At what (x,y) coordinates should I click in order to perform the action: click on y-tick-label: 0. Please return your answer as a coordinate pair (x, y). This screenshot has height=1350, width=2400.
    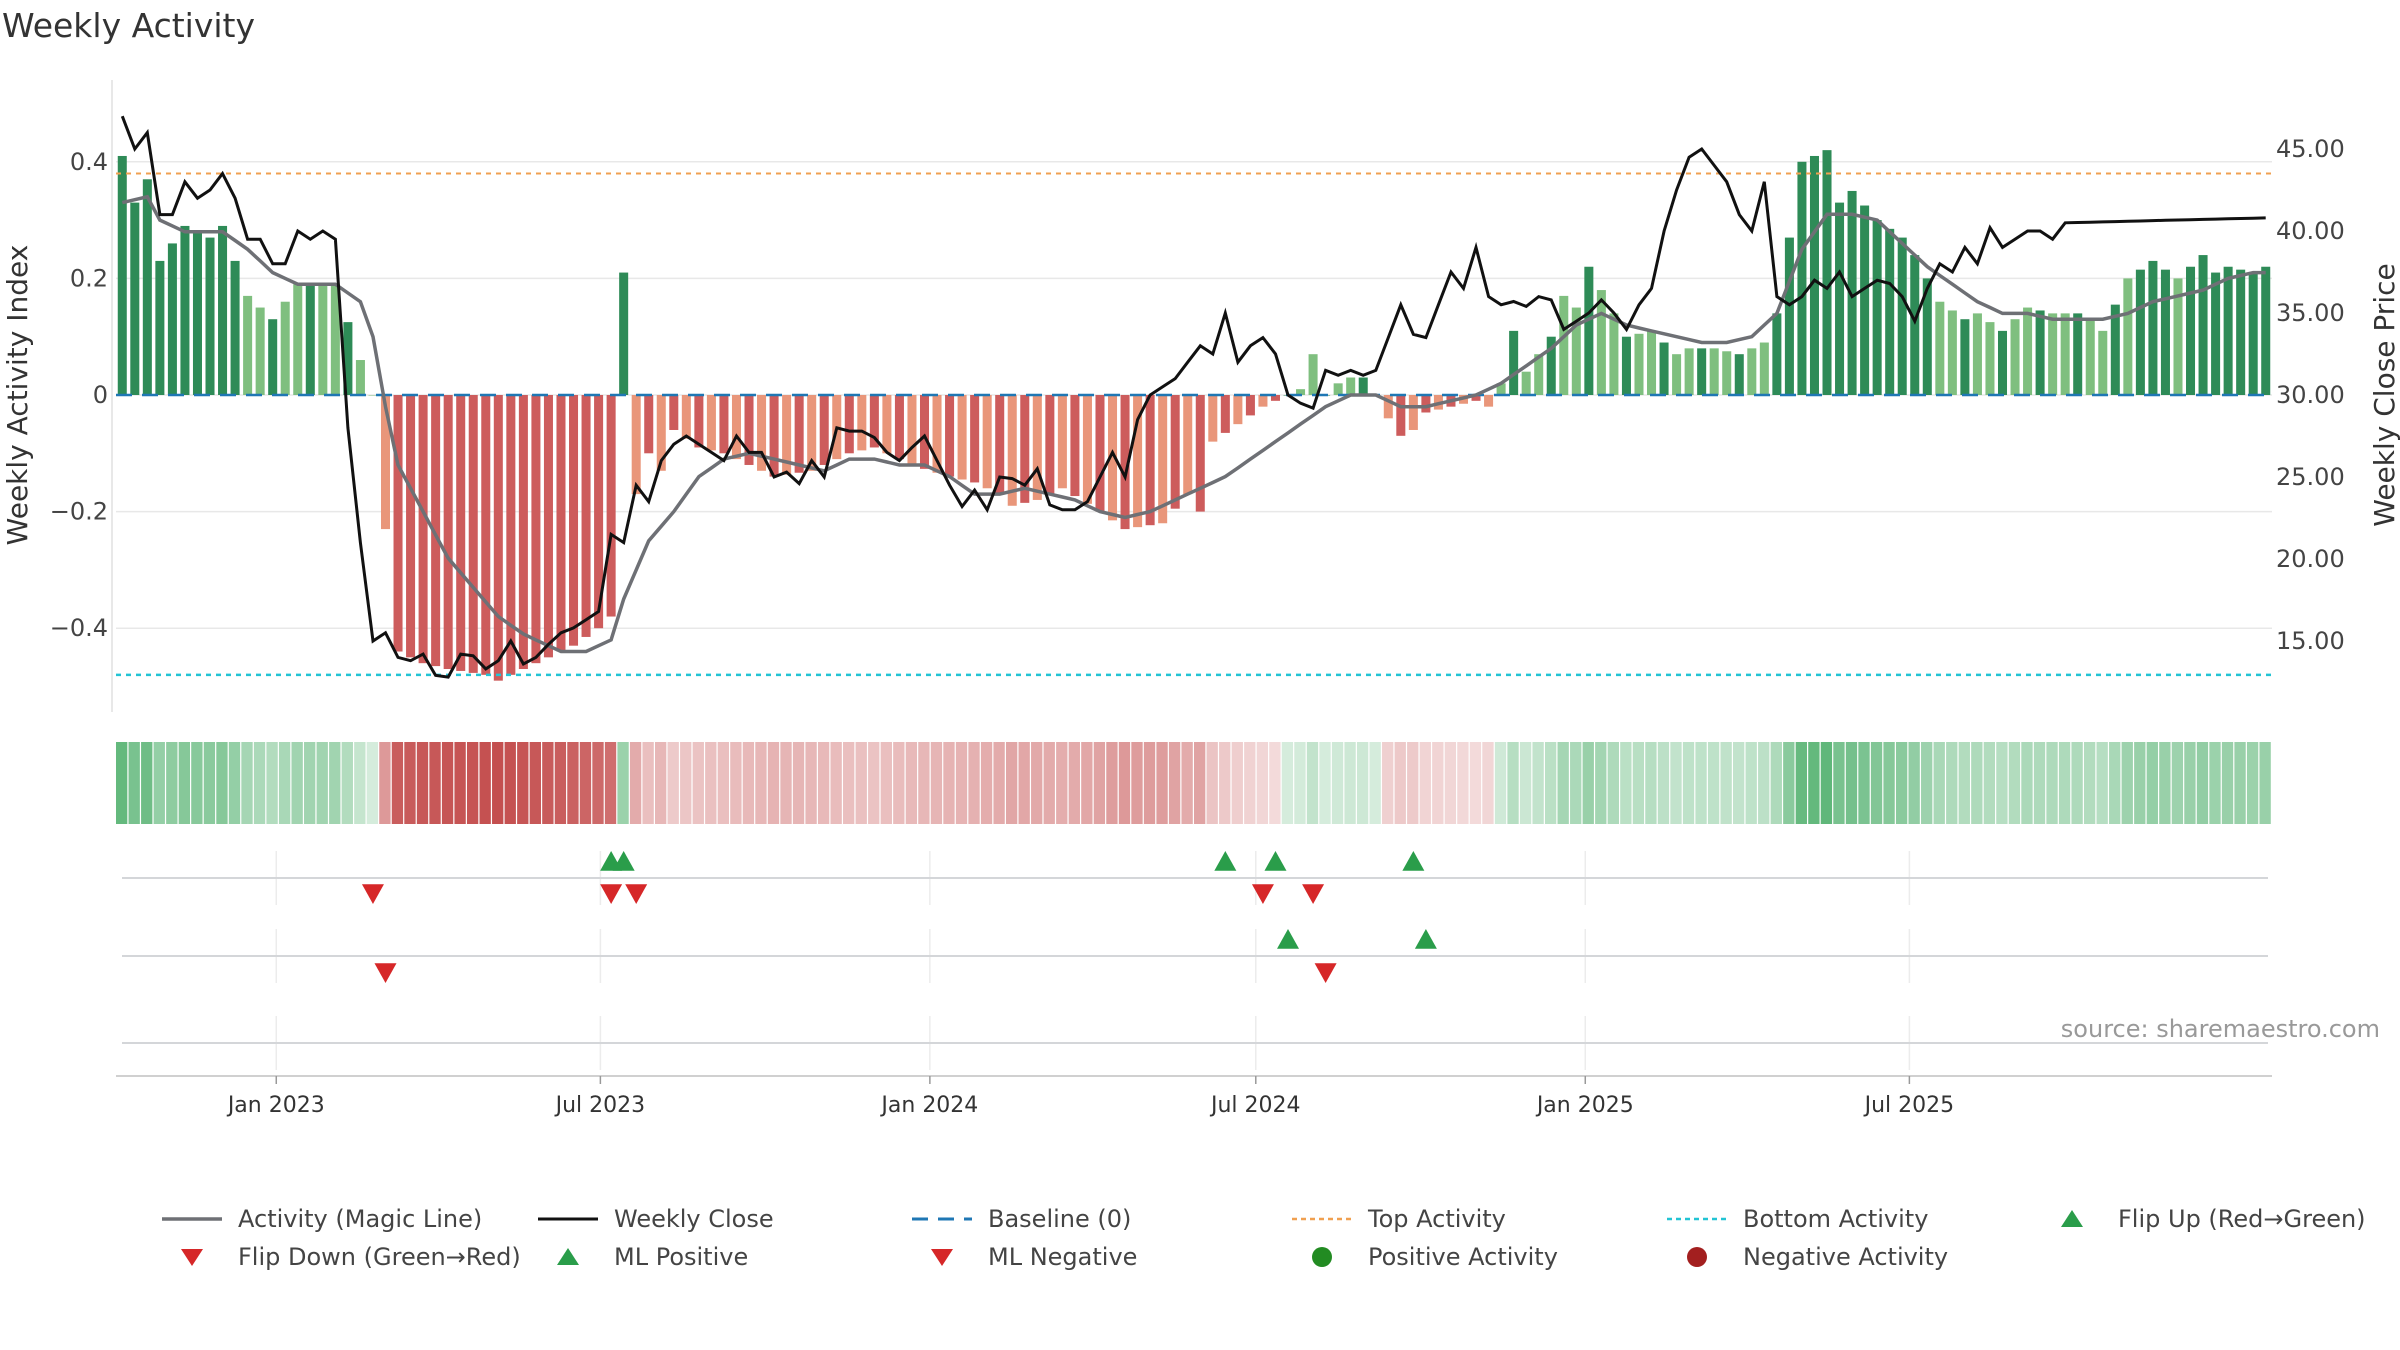
    Looking at the image, I should click on (100, 395).